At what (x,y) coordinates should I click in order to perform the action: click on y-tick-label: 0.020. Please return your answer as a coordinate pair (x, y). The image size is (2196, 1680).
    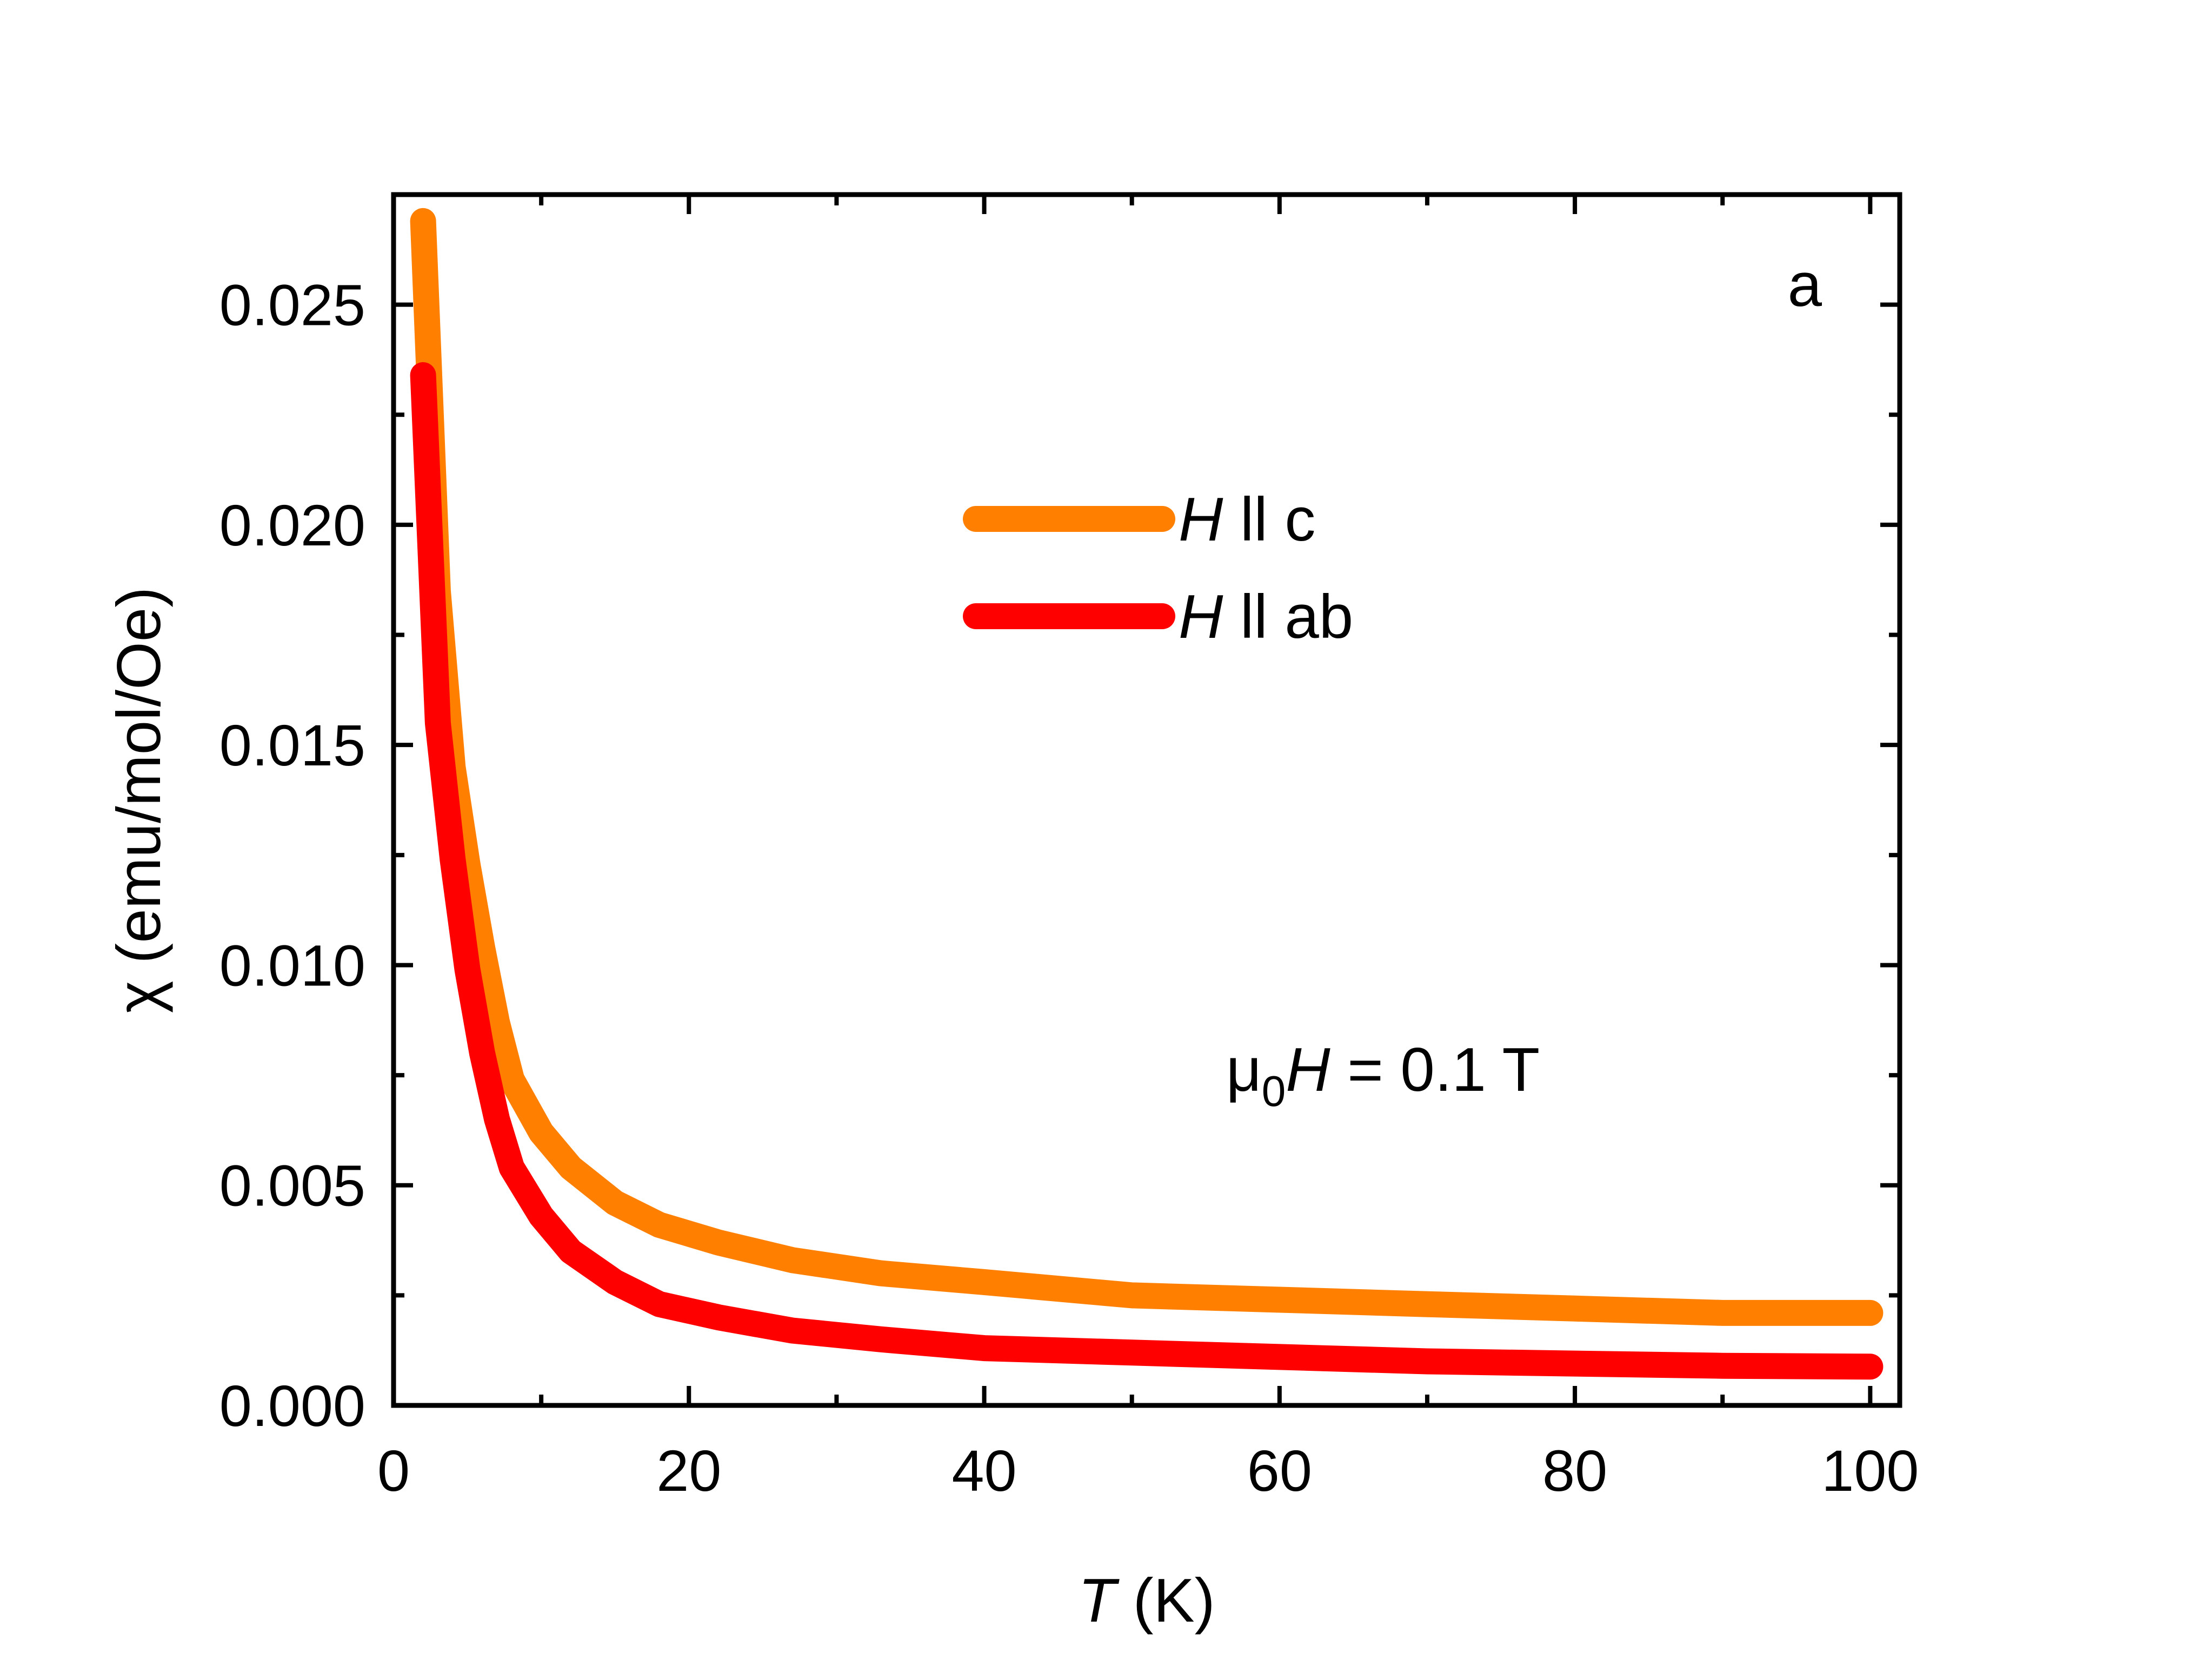
    Looking at the image, I should click on (292, 525).